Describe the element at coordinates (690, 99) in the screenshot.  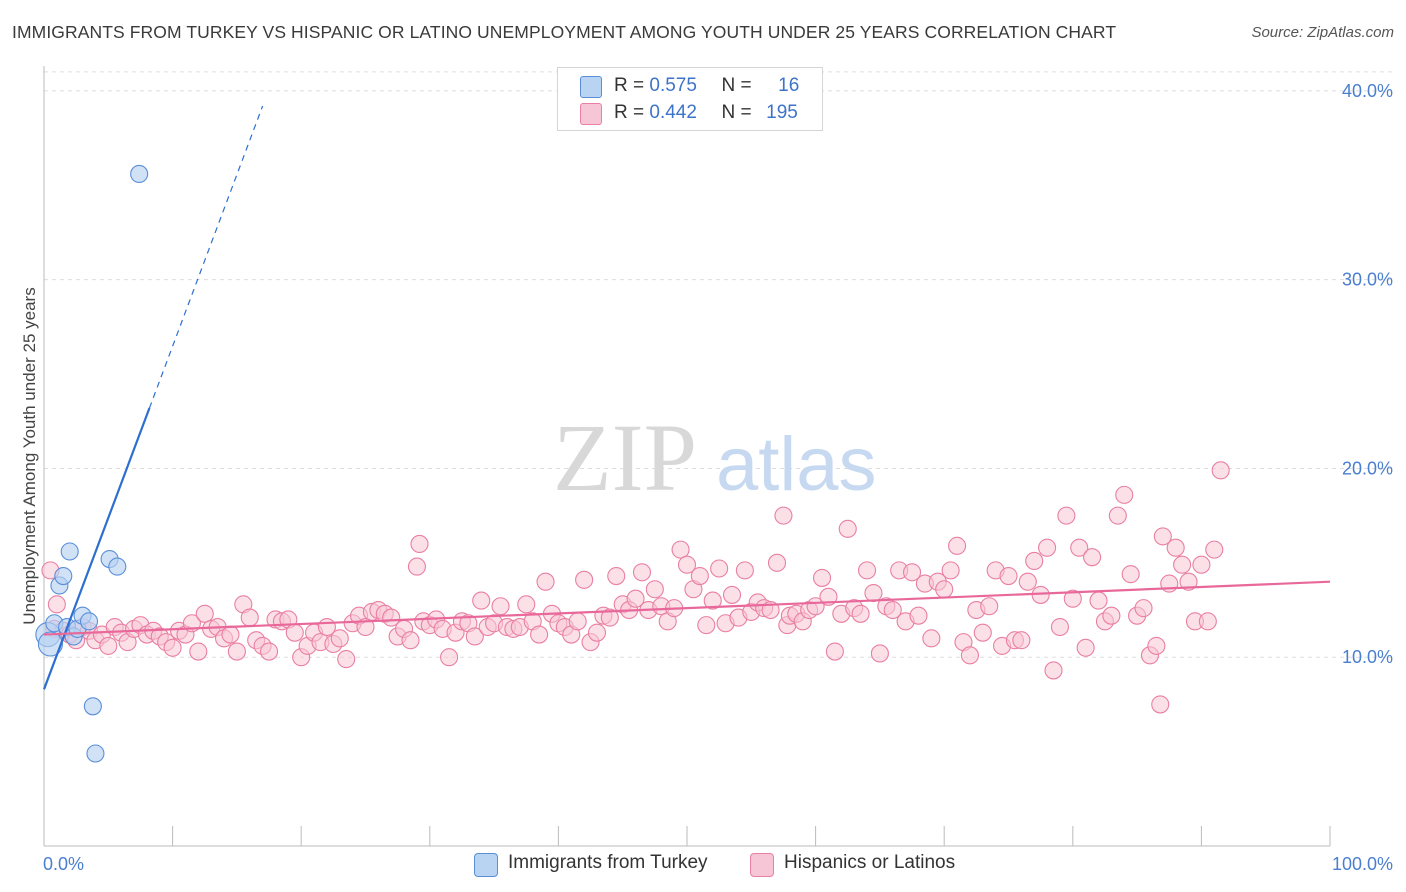
I see `stats-legend: R = 0.575 N = 16 R = 0.442 N = 195` at that location.